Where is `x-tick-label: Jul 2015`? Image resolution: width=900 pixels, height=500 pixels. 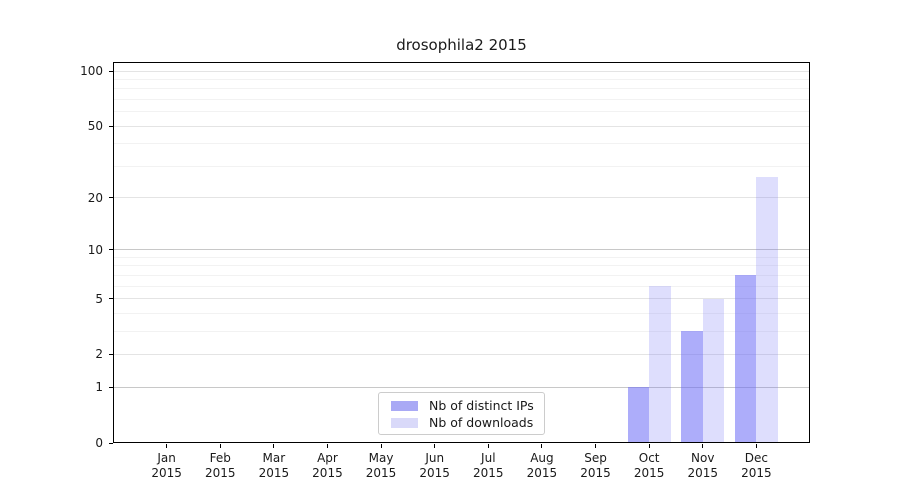
x-tick-label: Jul 2015 is located at coordinates (488, 465).